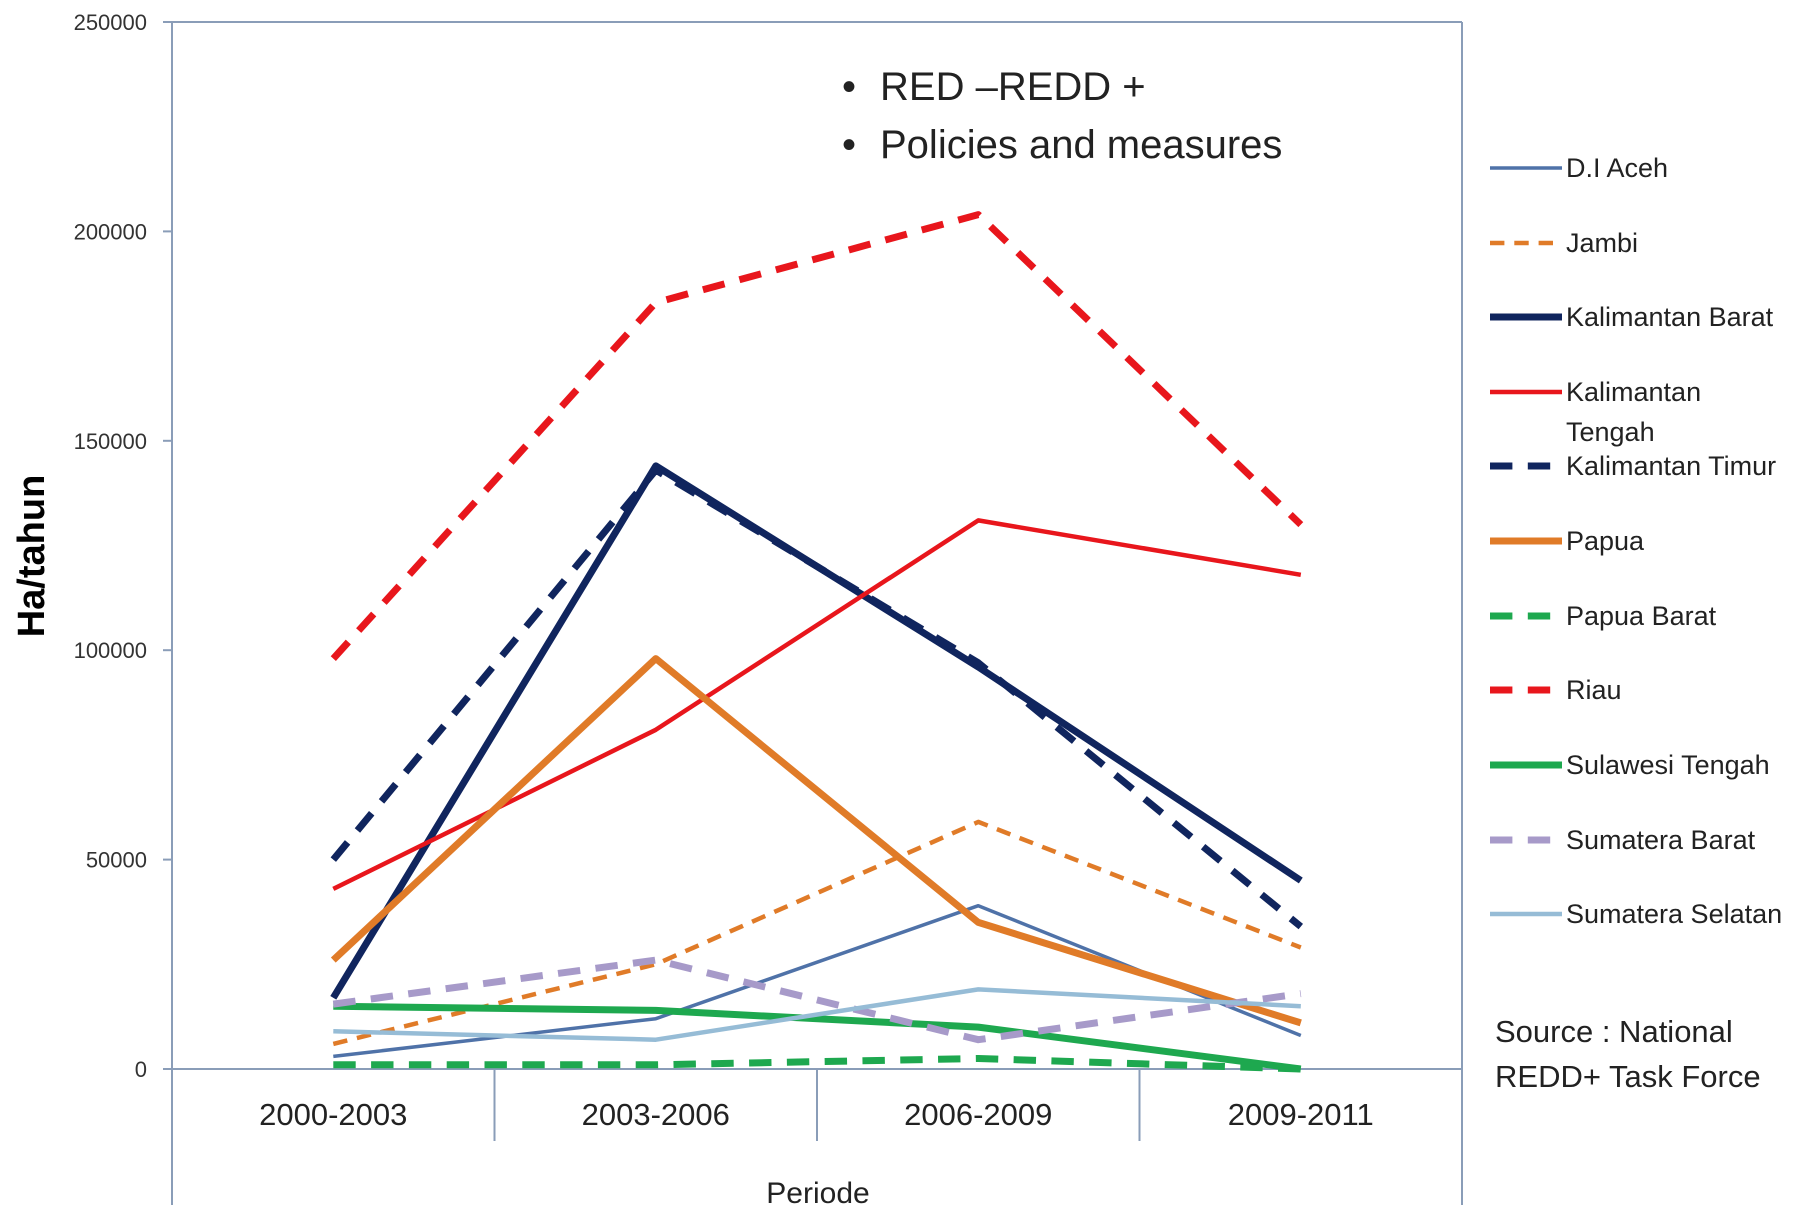  I want to click on legend-label: Papua Barat, so click(1641, 616).